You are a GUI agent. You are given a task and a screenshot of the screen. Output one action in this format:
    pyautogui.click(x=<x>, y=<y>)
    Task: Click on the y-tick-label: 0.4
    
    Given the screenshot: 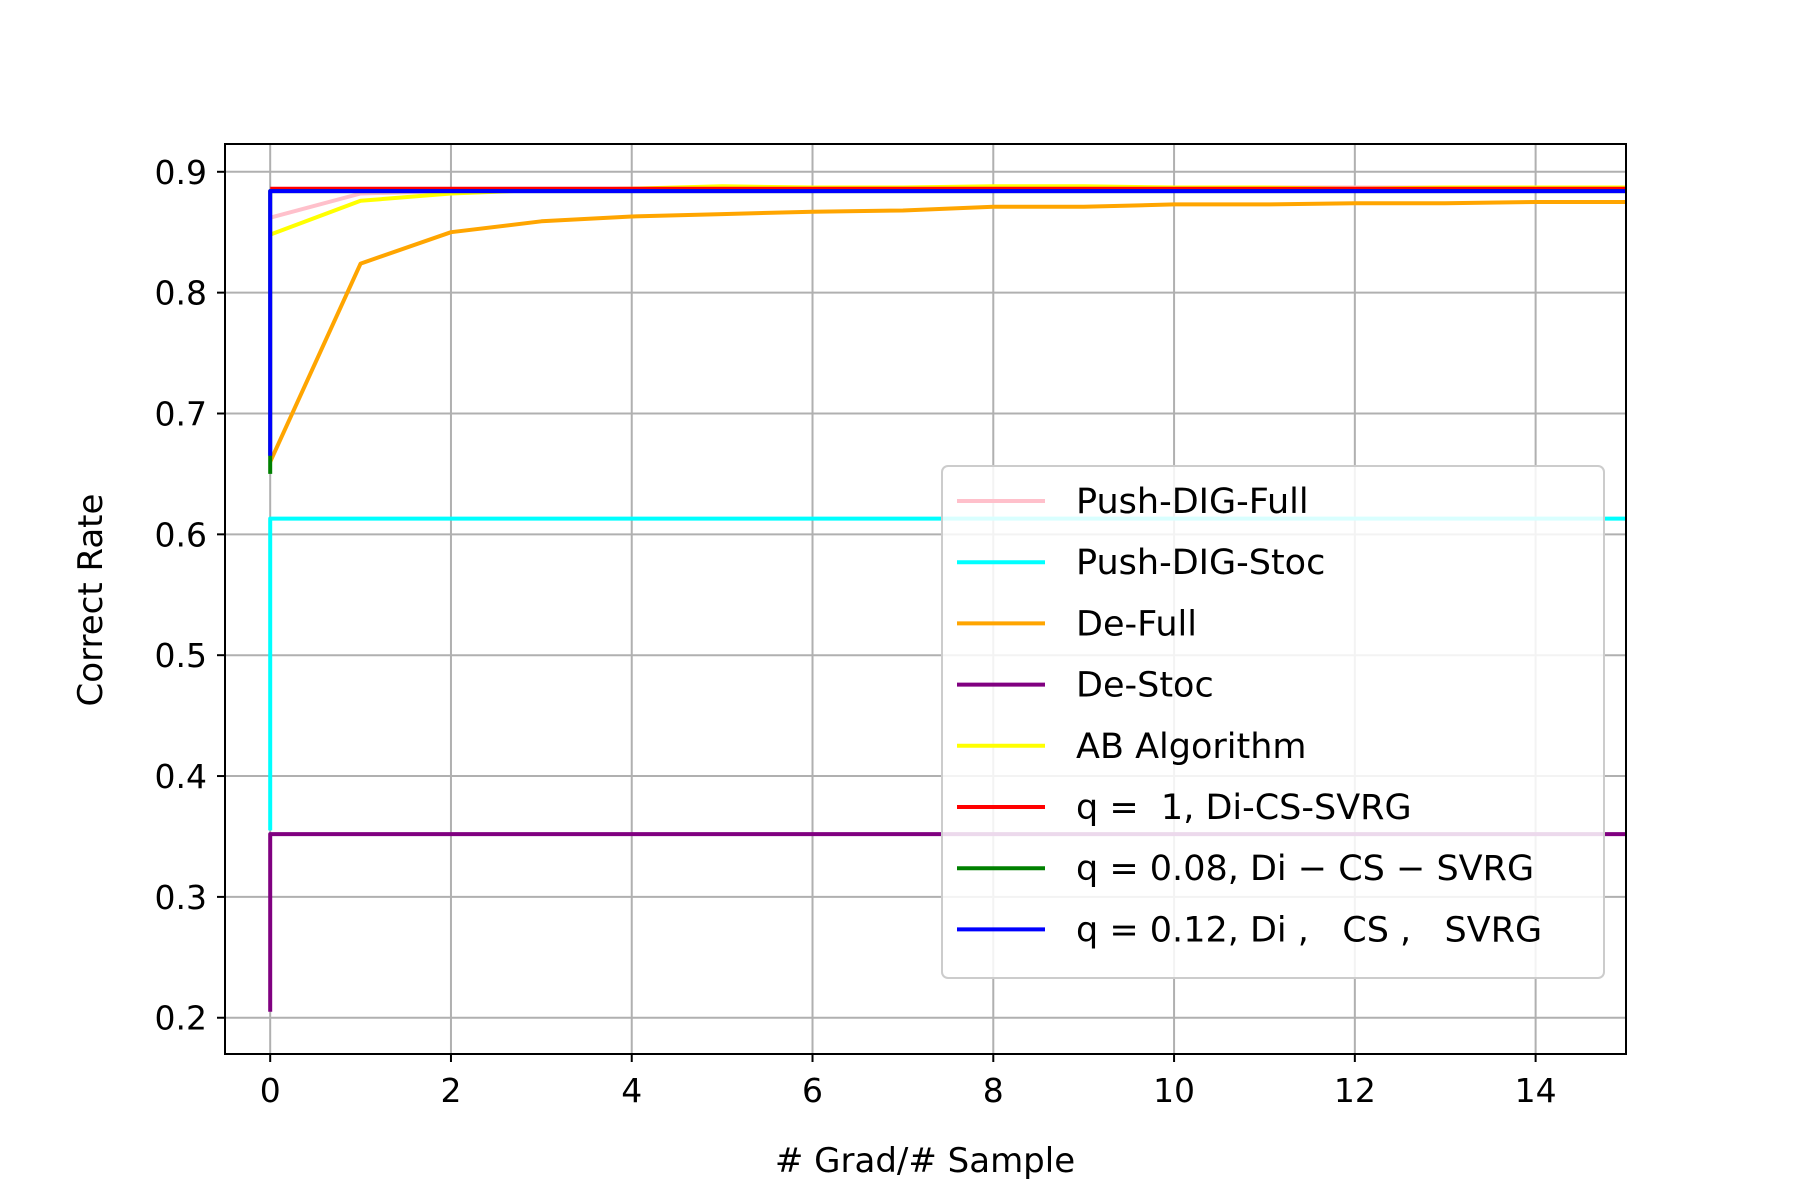 What is the action you would take?
    pyautogui.click(x=181, y=776)
    